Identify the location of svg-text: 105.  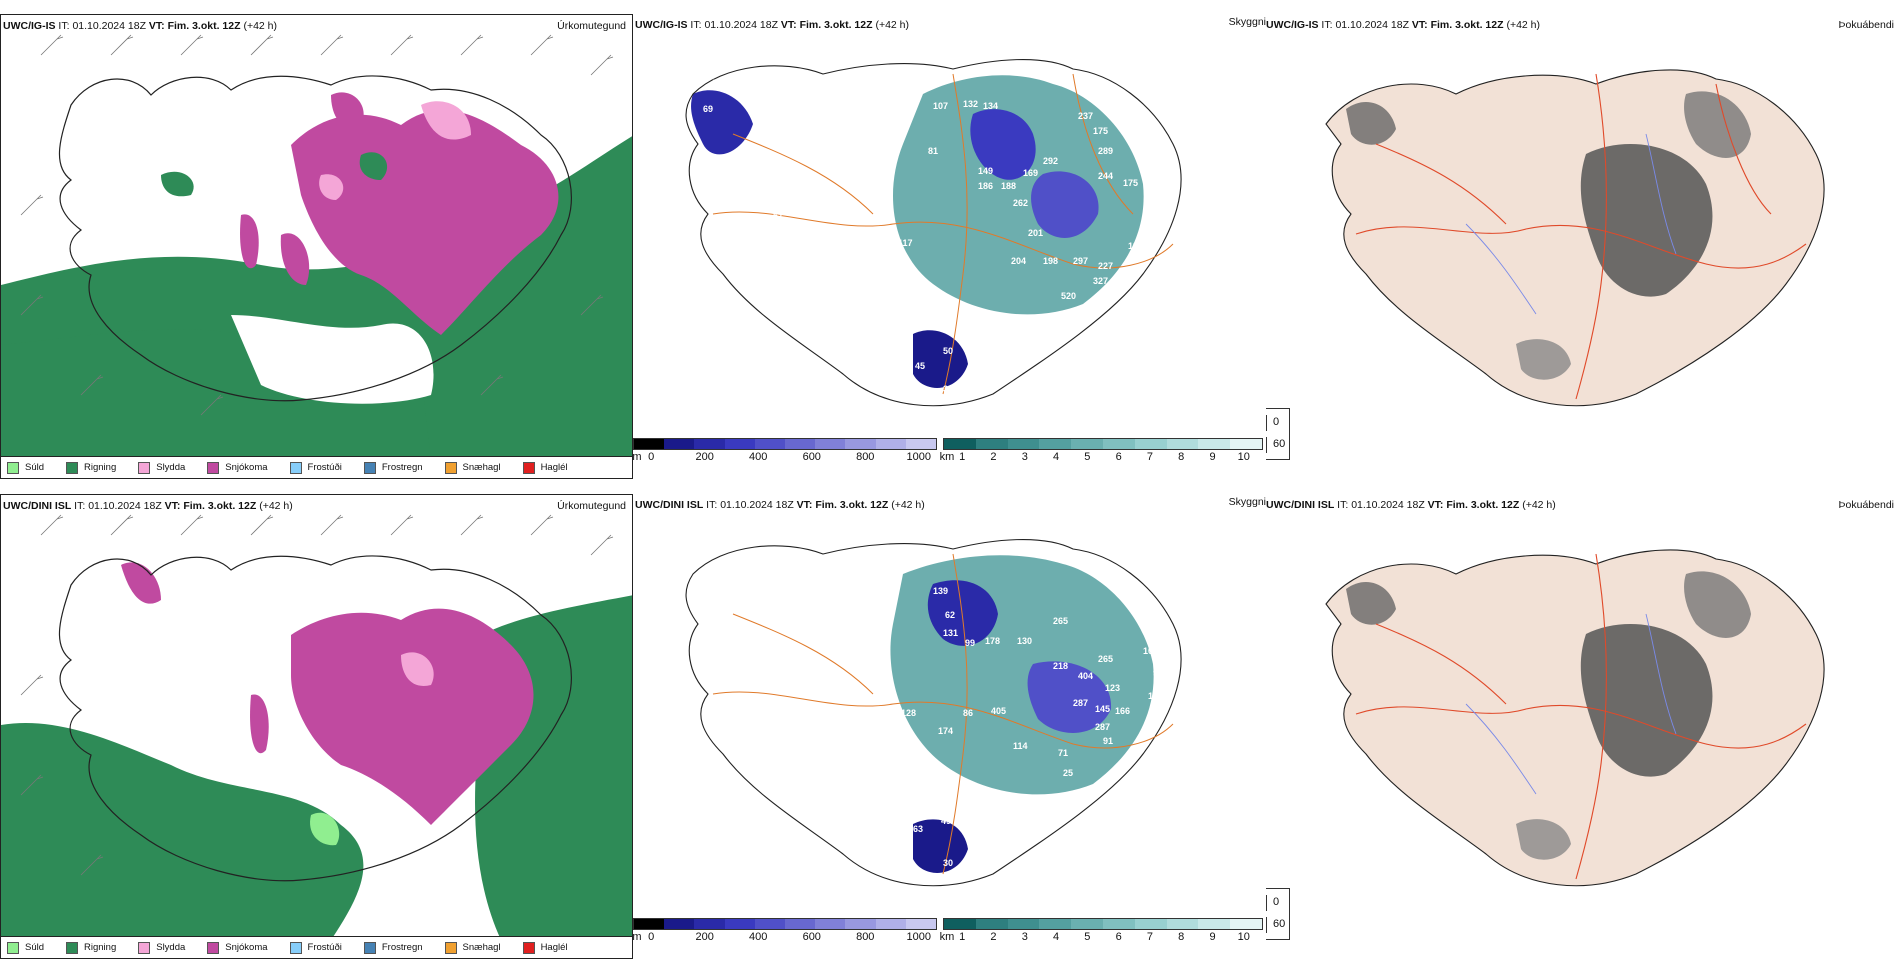
(1155, 696).